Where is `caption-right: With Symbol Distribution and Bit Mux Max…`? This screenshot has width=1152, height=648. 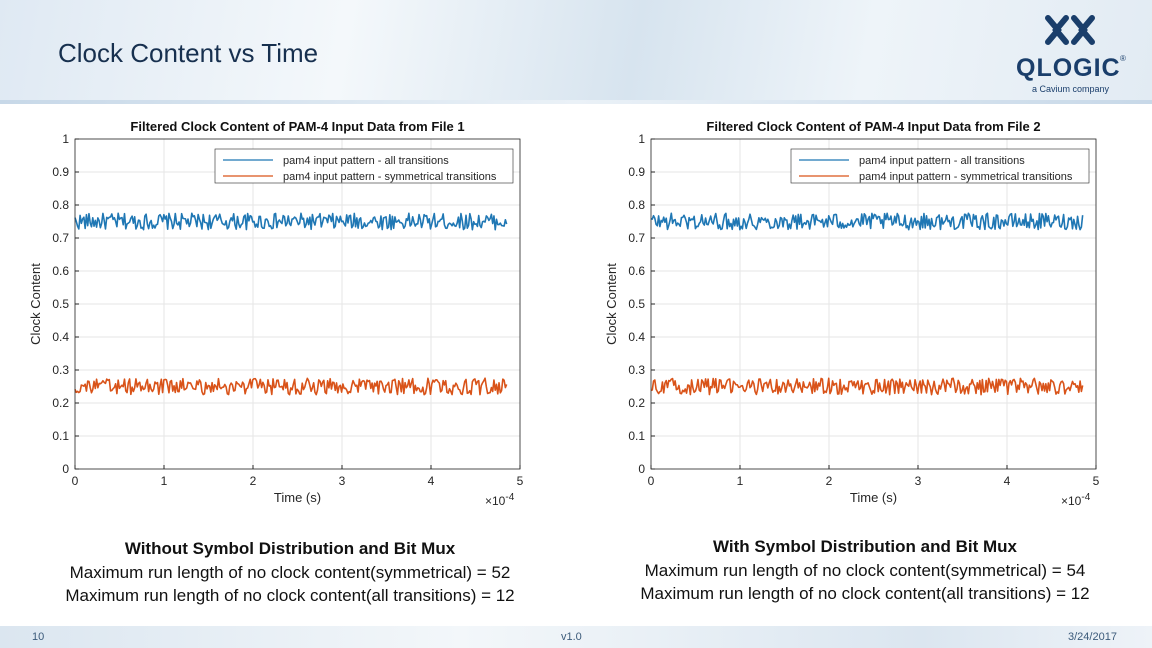
caption-right: With Symbol Distribution and Bit Mux Max… is located at coordinates (865, 570).